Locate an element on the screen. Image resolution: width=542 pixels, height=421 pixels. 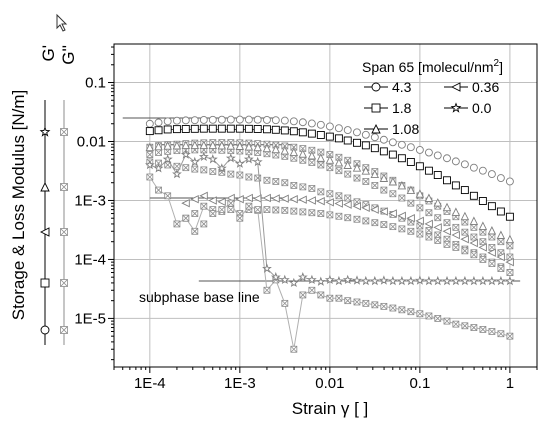
y-tick-label-3: 0.01 is located at coordinates (91, 141).